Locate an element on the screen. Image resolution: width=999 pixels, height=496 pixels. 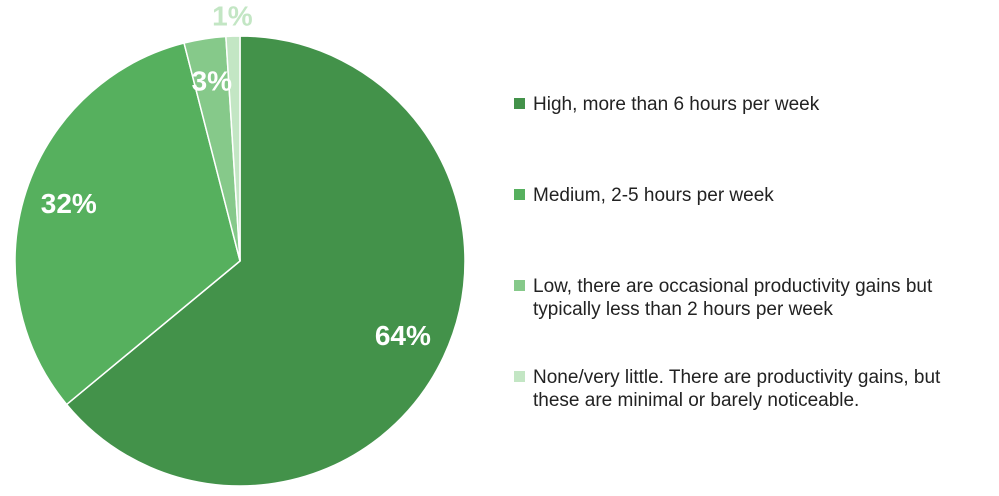
slice-label: 3% is located at coordinates (212, 81).